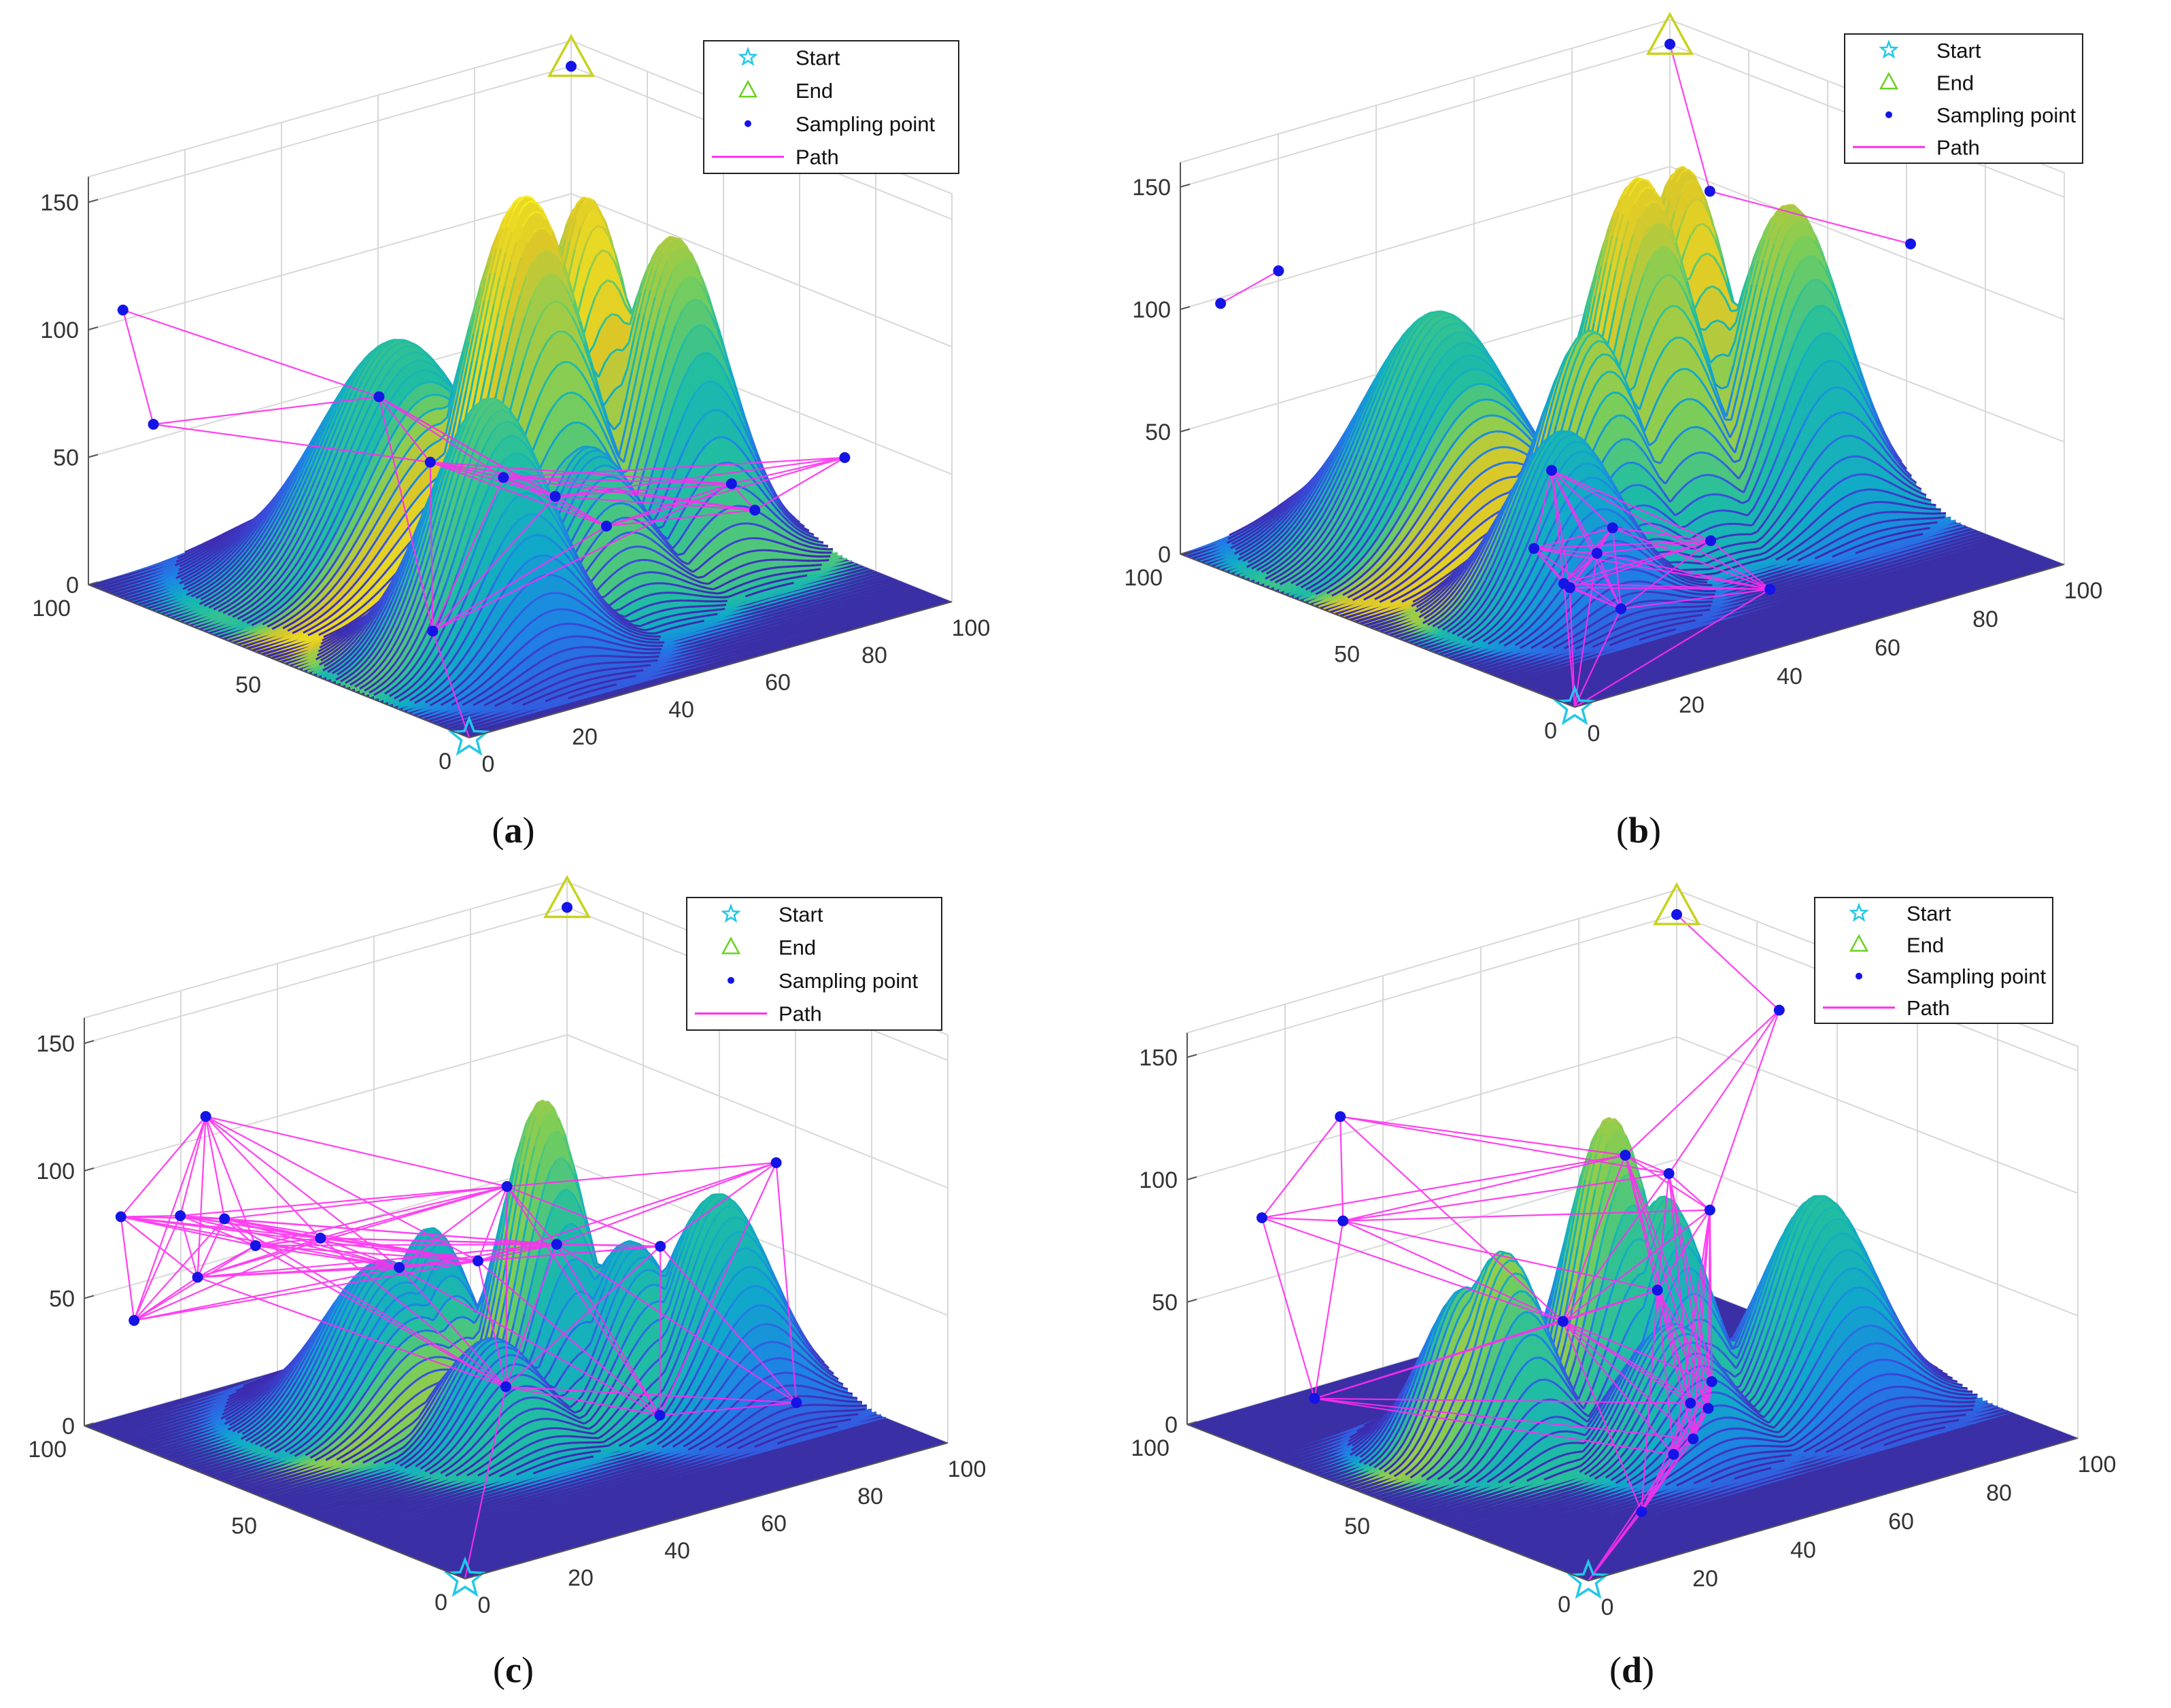 Image resolution: width=2171 pixels, height=1708 pixels. Describe the element at coordinates (680, 518) in the screenshot. I see `path-edge` at that location.